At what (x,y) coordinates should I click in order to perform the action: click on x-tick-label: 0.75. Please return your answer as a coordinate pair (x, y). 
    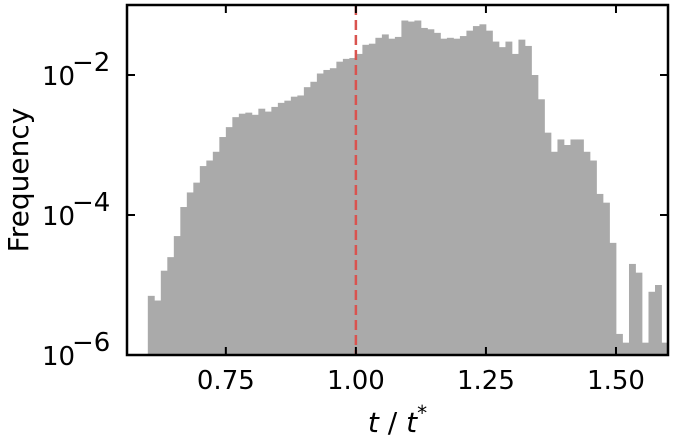
    Looking at the image, I should click on (226, 381).